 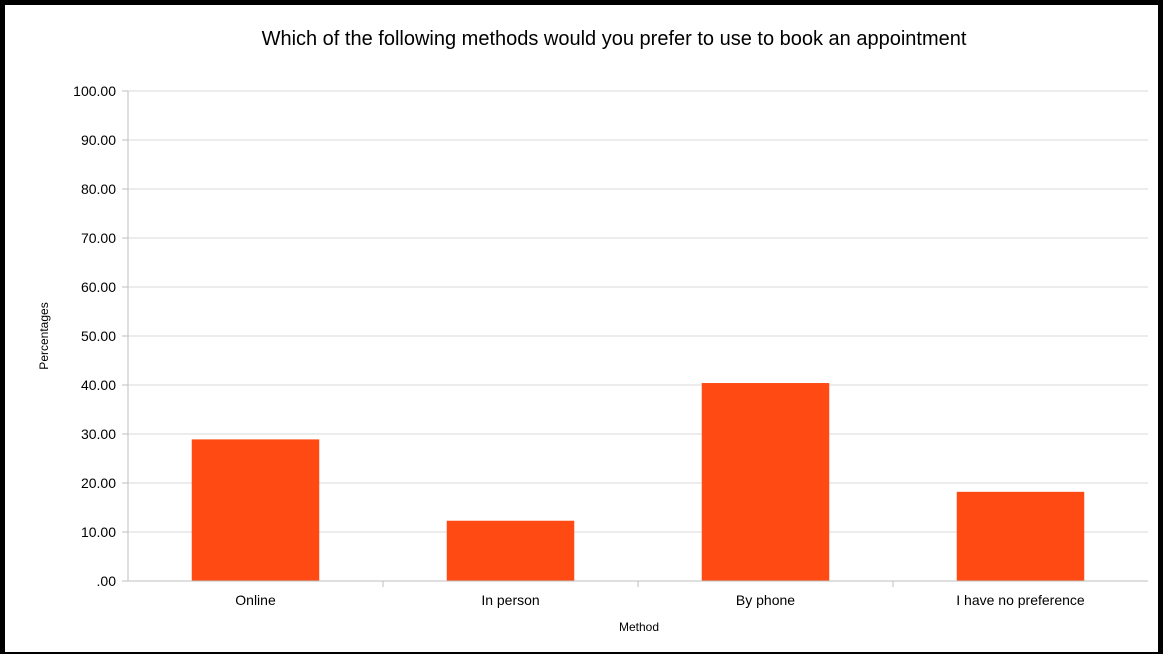 I want to click on x-tick-label: I have no preference, so click(x=1020, y=600).